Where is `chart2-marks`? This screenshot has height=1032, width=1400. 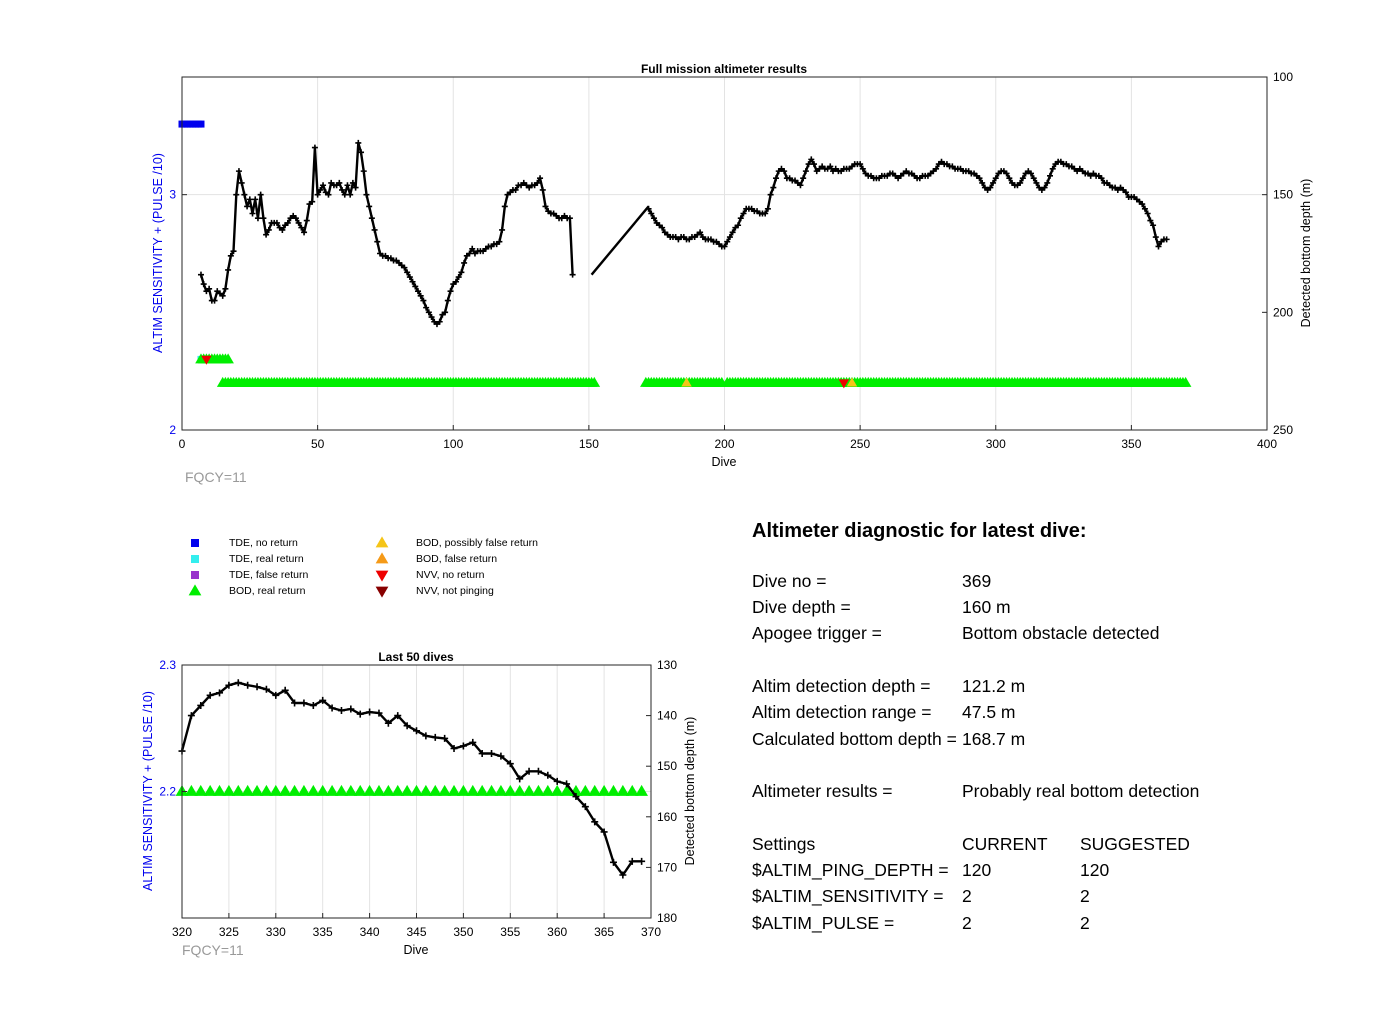 chart2-marks is located at coordinates (411, 779).